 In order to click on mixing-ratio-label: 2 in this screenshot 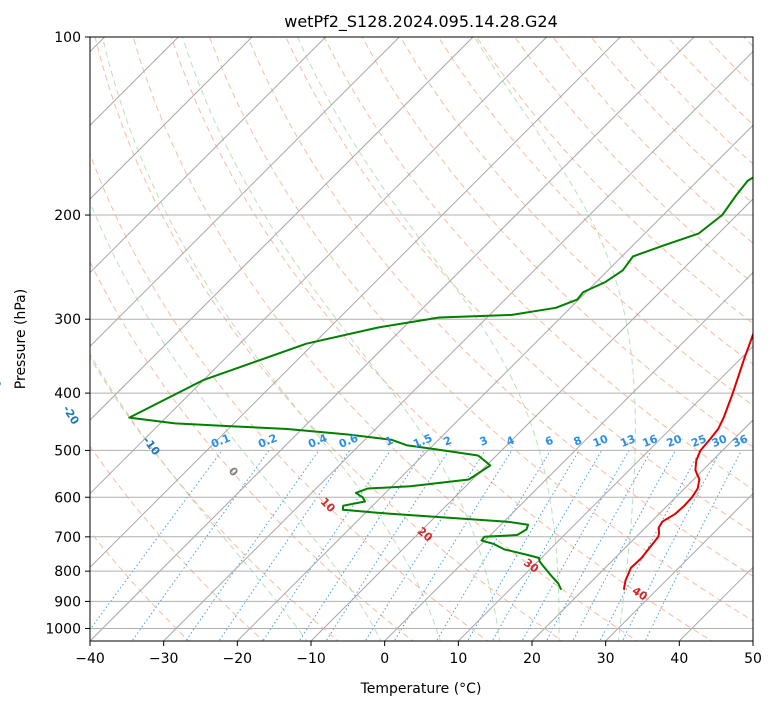, I will do `click(448, 441)`.